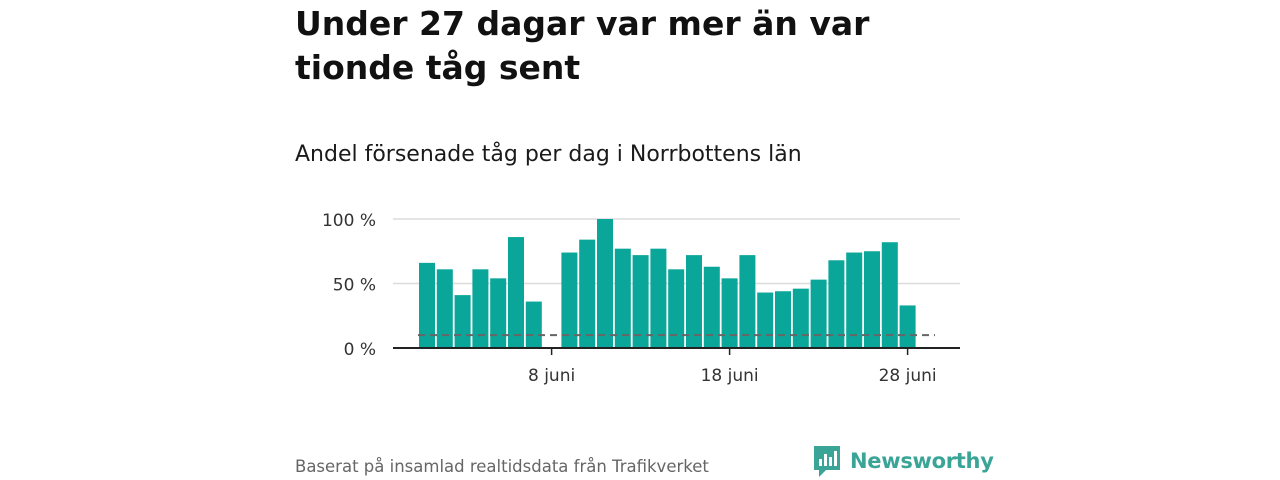  I want to click on x-tick-label: 18 juni, so click(730, 376).